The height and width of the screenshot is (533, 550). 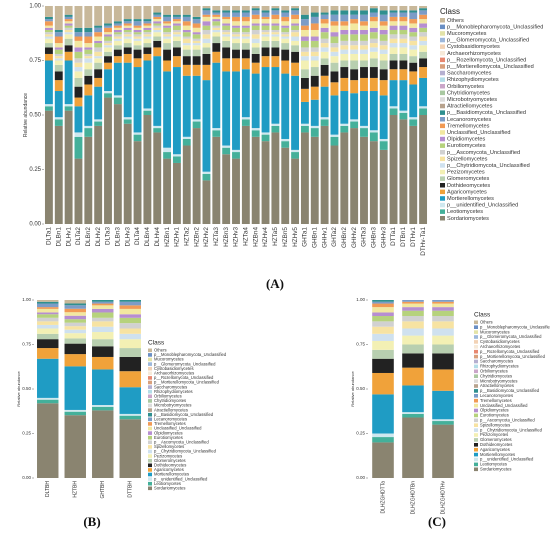 I want to click on legend-label: Glomeromycetes, so click(x=496, y=439).